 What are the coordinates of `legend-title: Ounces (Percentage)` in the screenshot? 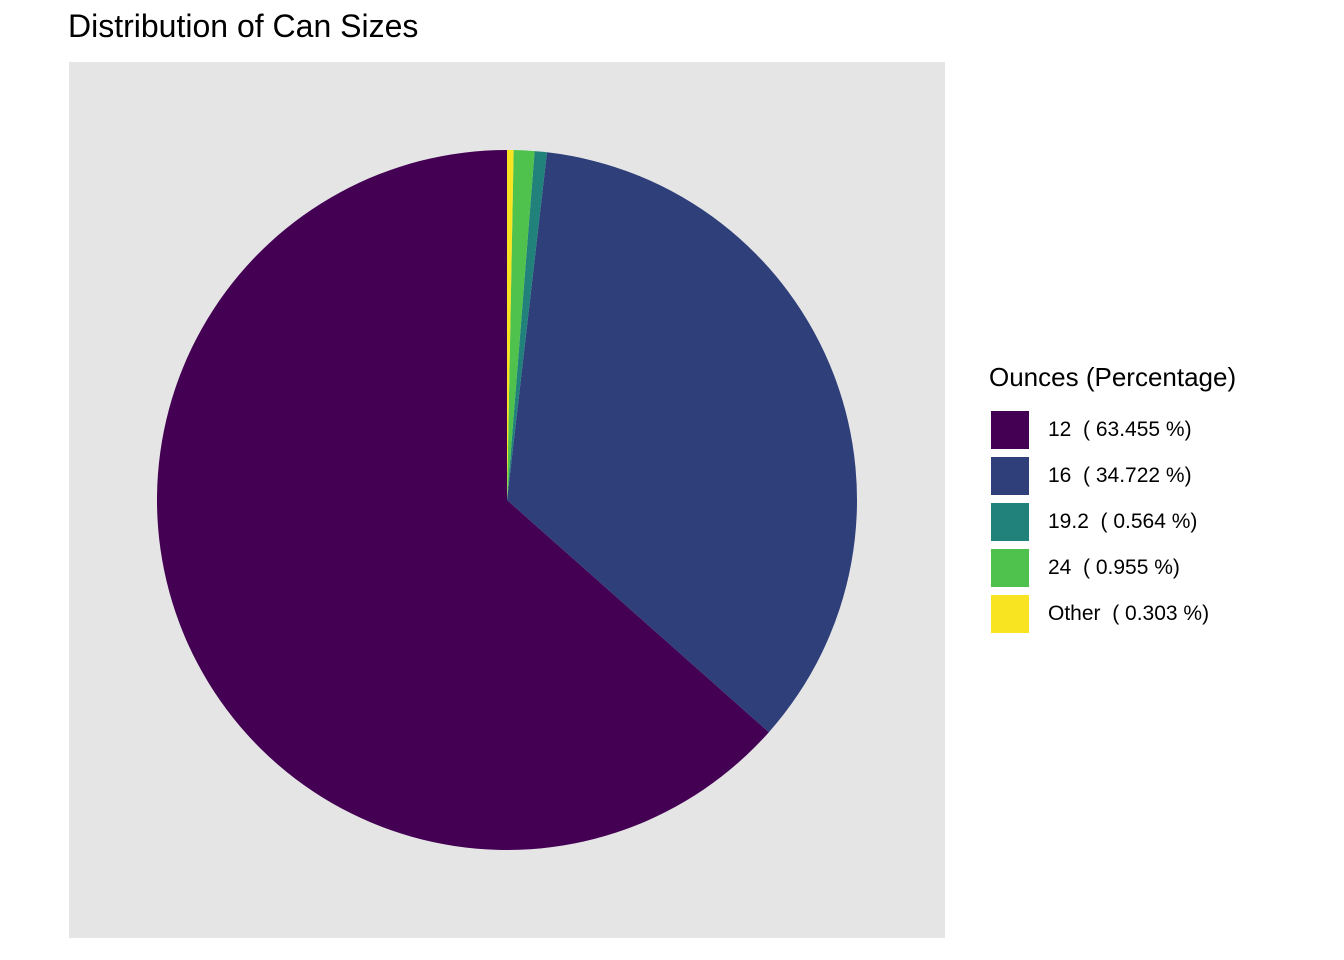 It's located at (1113, 377).